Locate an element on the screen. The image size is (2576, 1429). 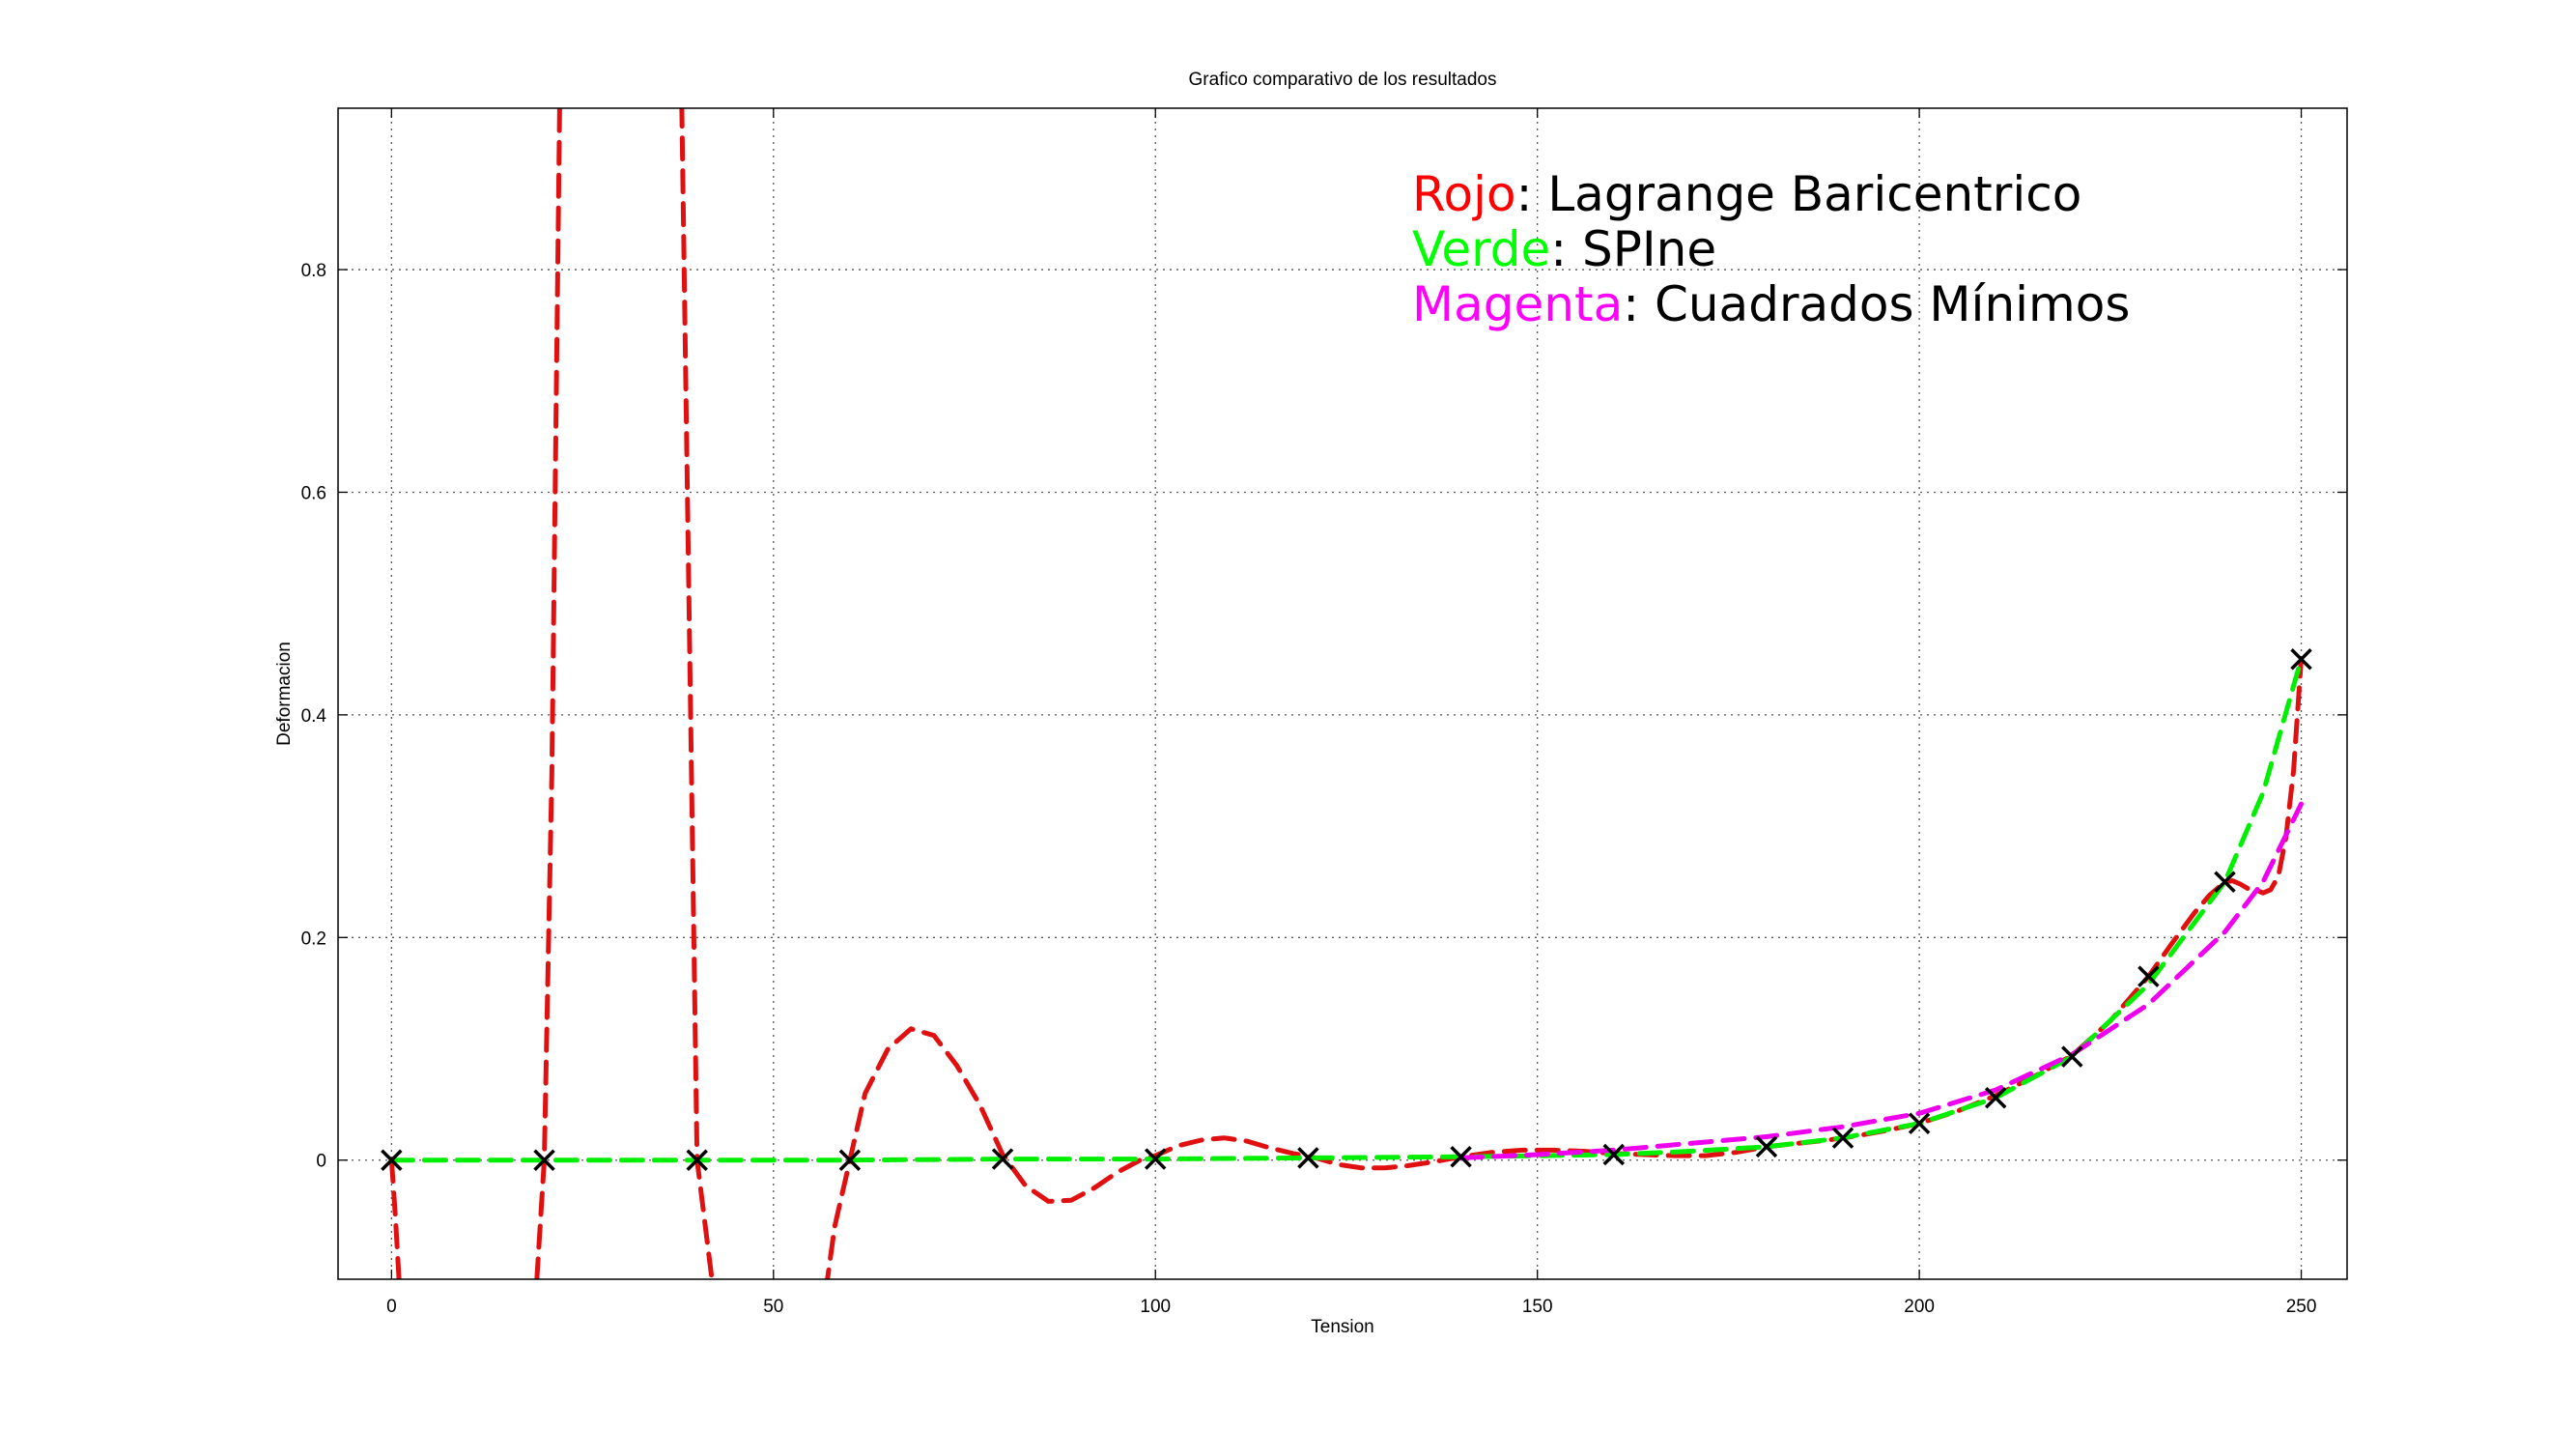
series-line-cuadrados is located at coordinates (1881, 980).